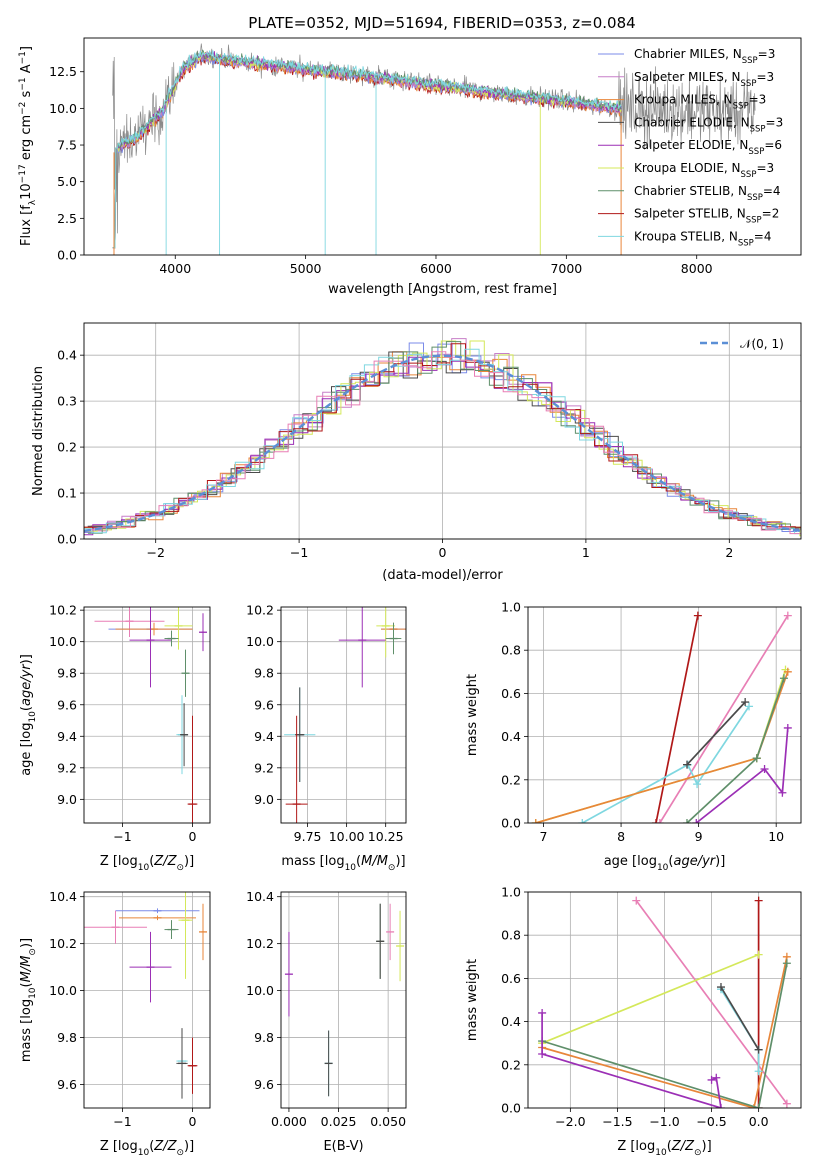  Describe the element at coordinates (67, 218) in the screenshot. I see `y-tick-label: 2.5` at that location.